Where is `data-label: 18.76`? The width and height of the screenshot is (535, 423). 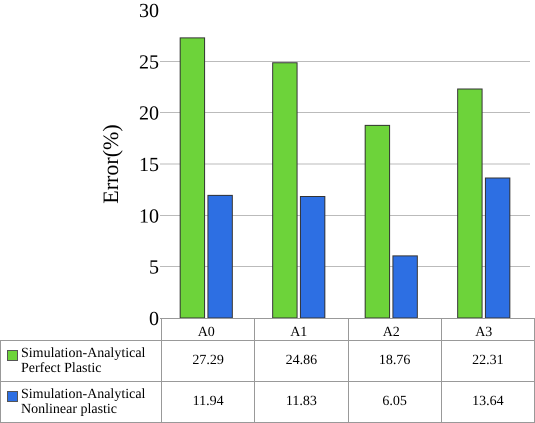 data-label: 18.76 is located at coordinates (395, 361).